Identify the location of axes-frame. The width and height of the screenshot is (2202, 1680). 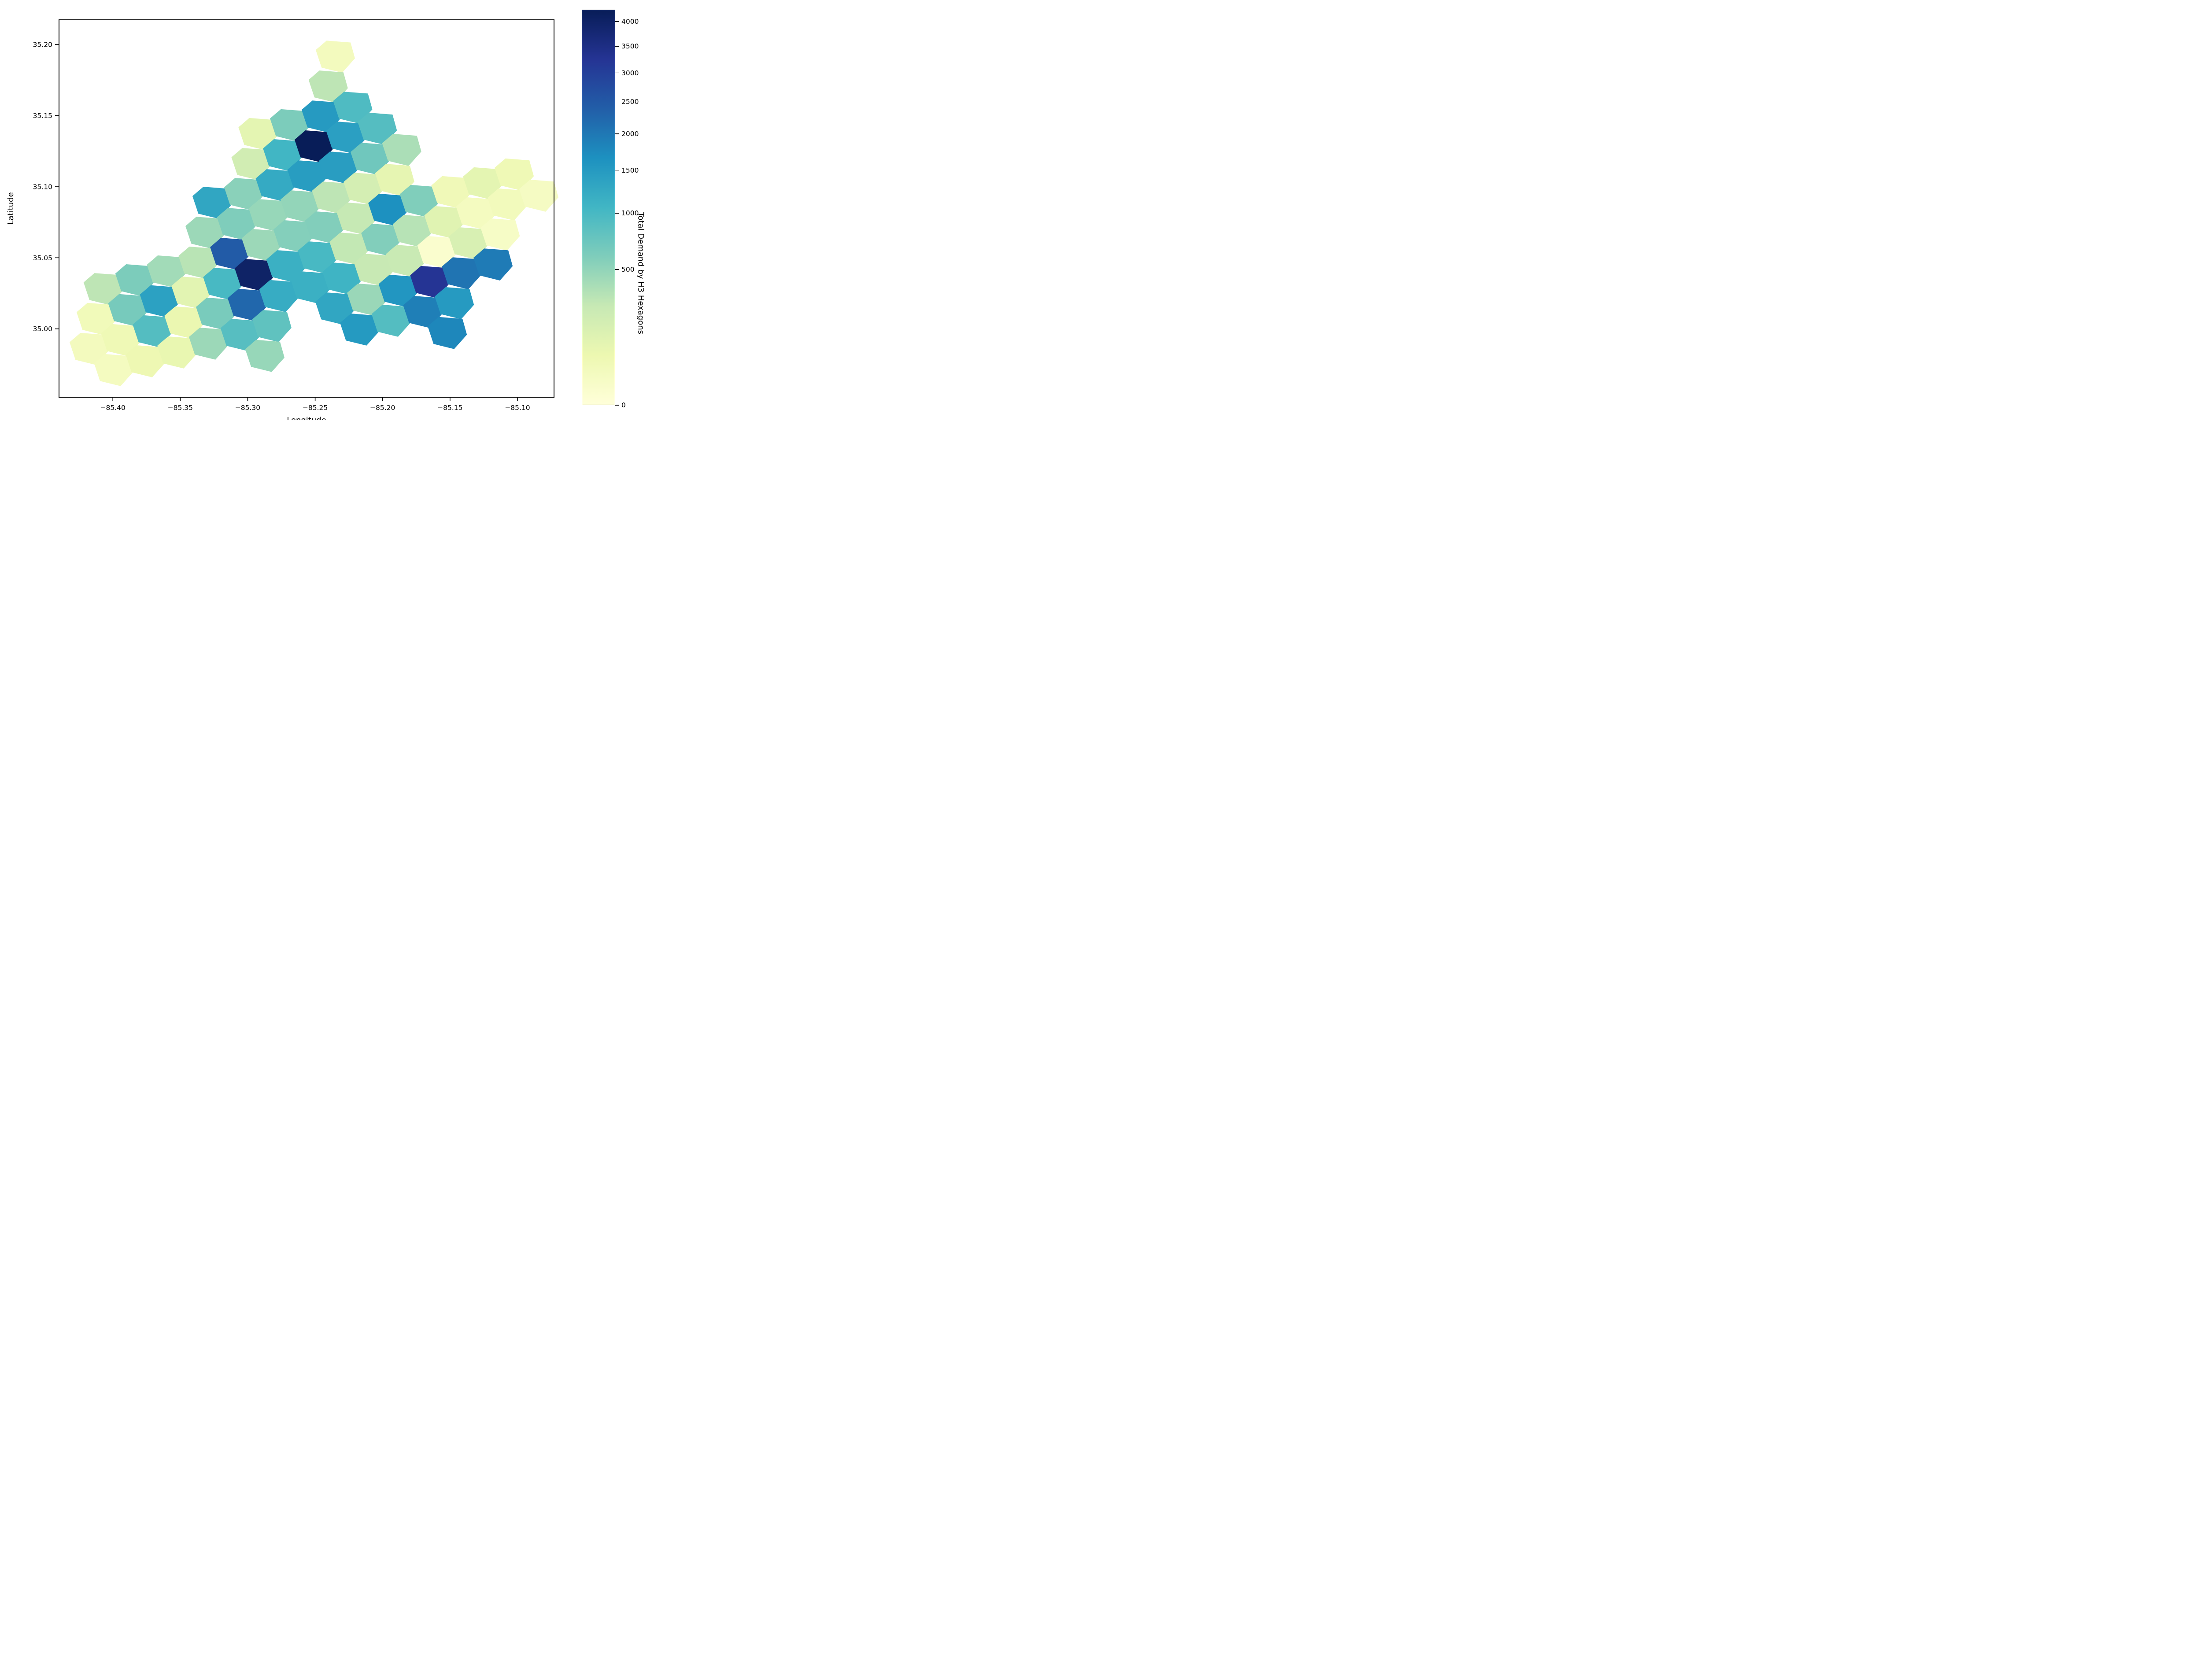
(307, 209).